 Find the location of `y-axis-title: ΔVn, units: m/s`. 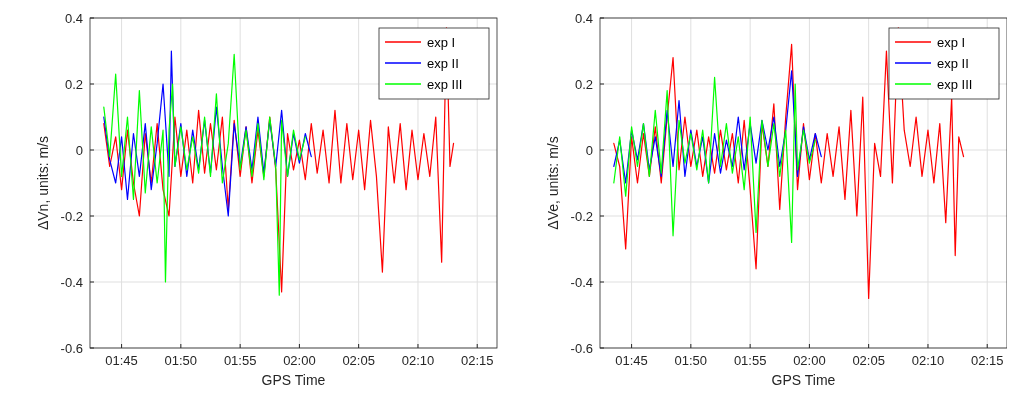

y-axis-title: ΔVn, units: m/s is located at coordinates (43, 183).